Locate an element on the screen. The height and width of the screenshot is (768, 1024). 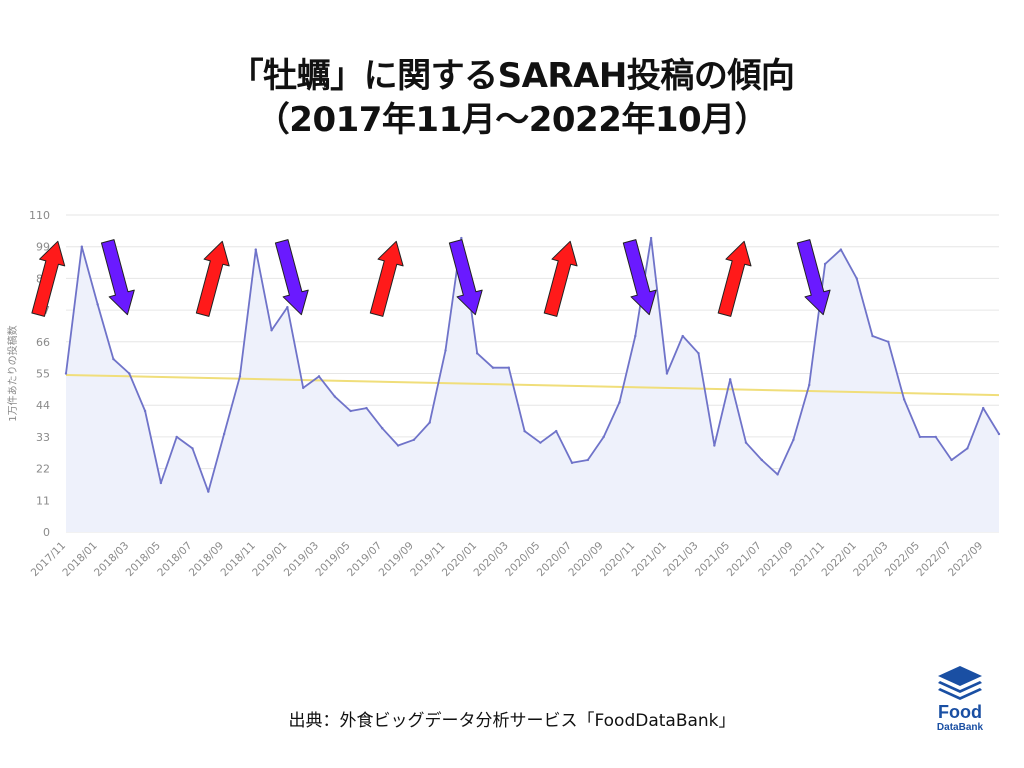
x-tick-label: 2022/09 is located at coordinates (965, 559).